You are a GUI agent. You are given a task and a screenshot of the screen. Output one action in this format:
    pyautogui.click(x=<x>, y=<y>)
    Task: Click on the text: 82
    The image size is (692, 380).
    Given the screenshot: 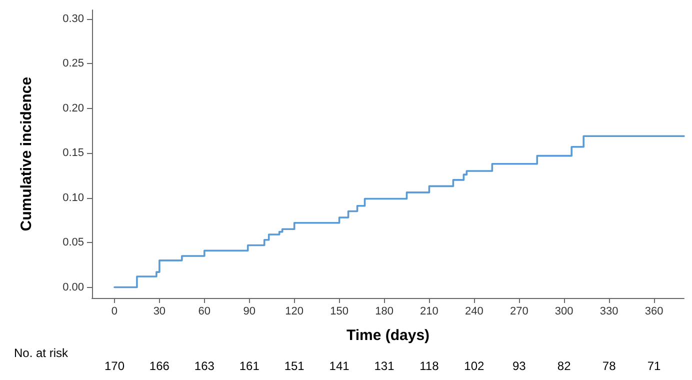 What is the action you would take?
    pyautogui.click(x=564, y=366)
    